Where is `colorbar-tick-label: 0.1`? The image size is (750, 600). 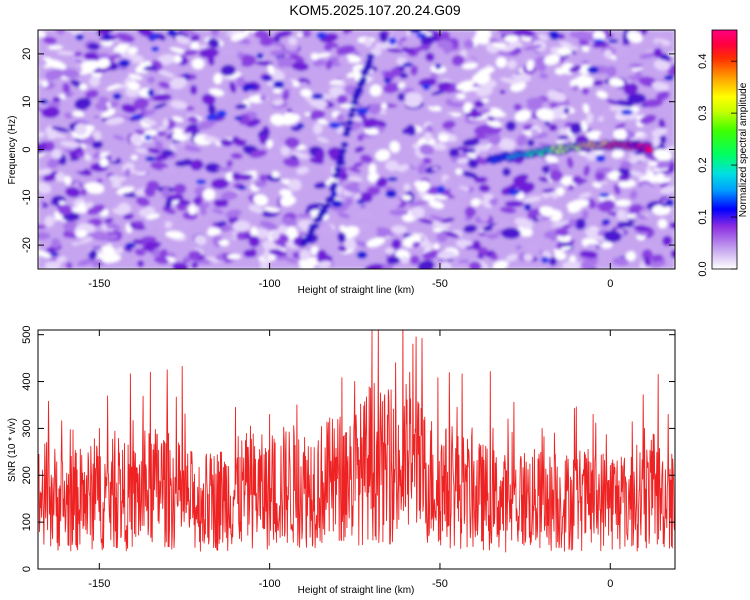
colorbar-tick-label: 0.1 is located at coordinates (703, 216).